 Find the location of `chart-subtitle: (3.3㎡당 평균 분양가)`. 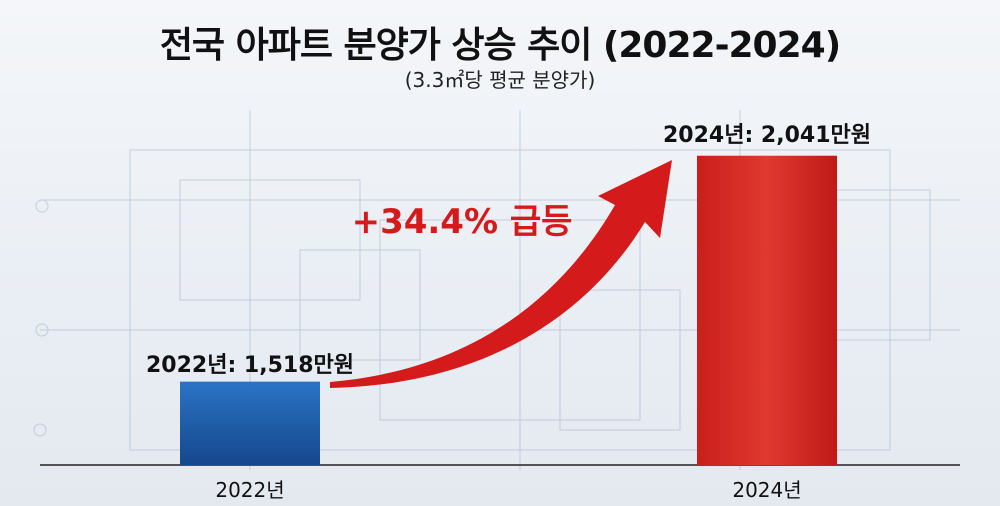

chart-subtitle: (3.3㎡당 평균 분양가) is located at coordinates (500, 80).